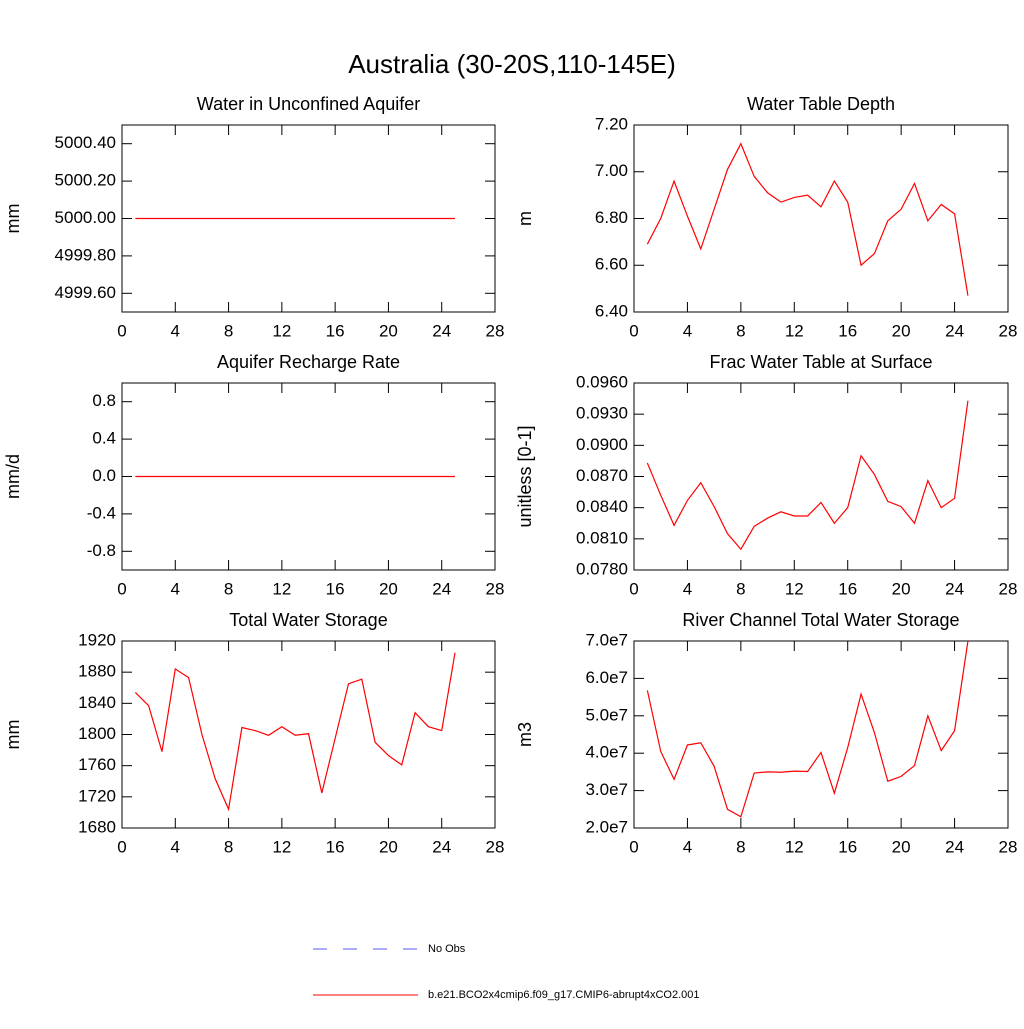 This screenshot has height=1029, width=1024. What do you see at coordinates (525, 734) in the screenshot?
I see `y-axis-label: m3` at bounding box center [525, 734].